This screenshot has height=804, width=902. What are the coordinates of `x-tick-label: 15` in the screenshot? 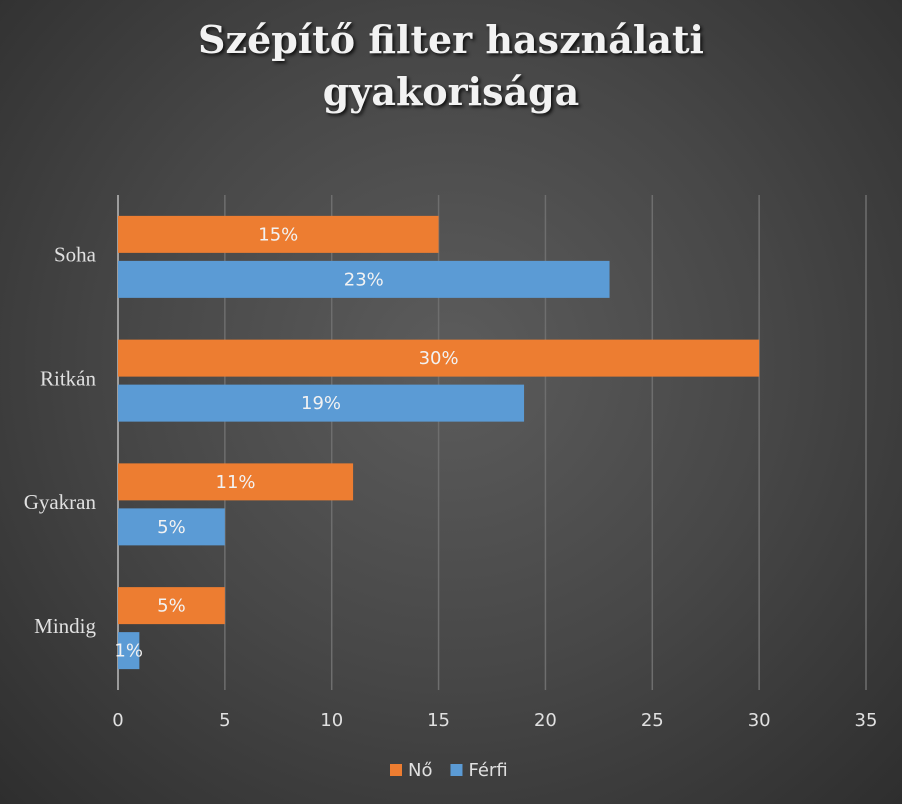 It's located at (438, 720).